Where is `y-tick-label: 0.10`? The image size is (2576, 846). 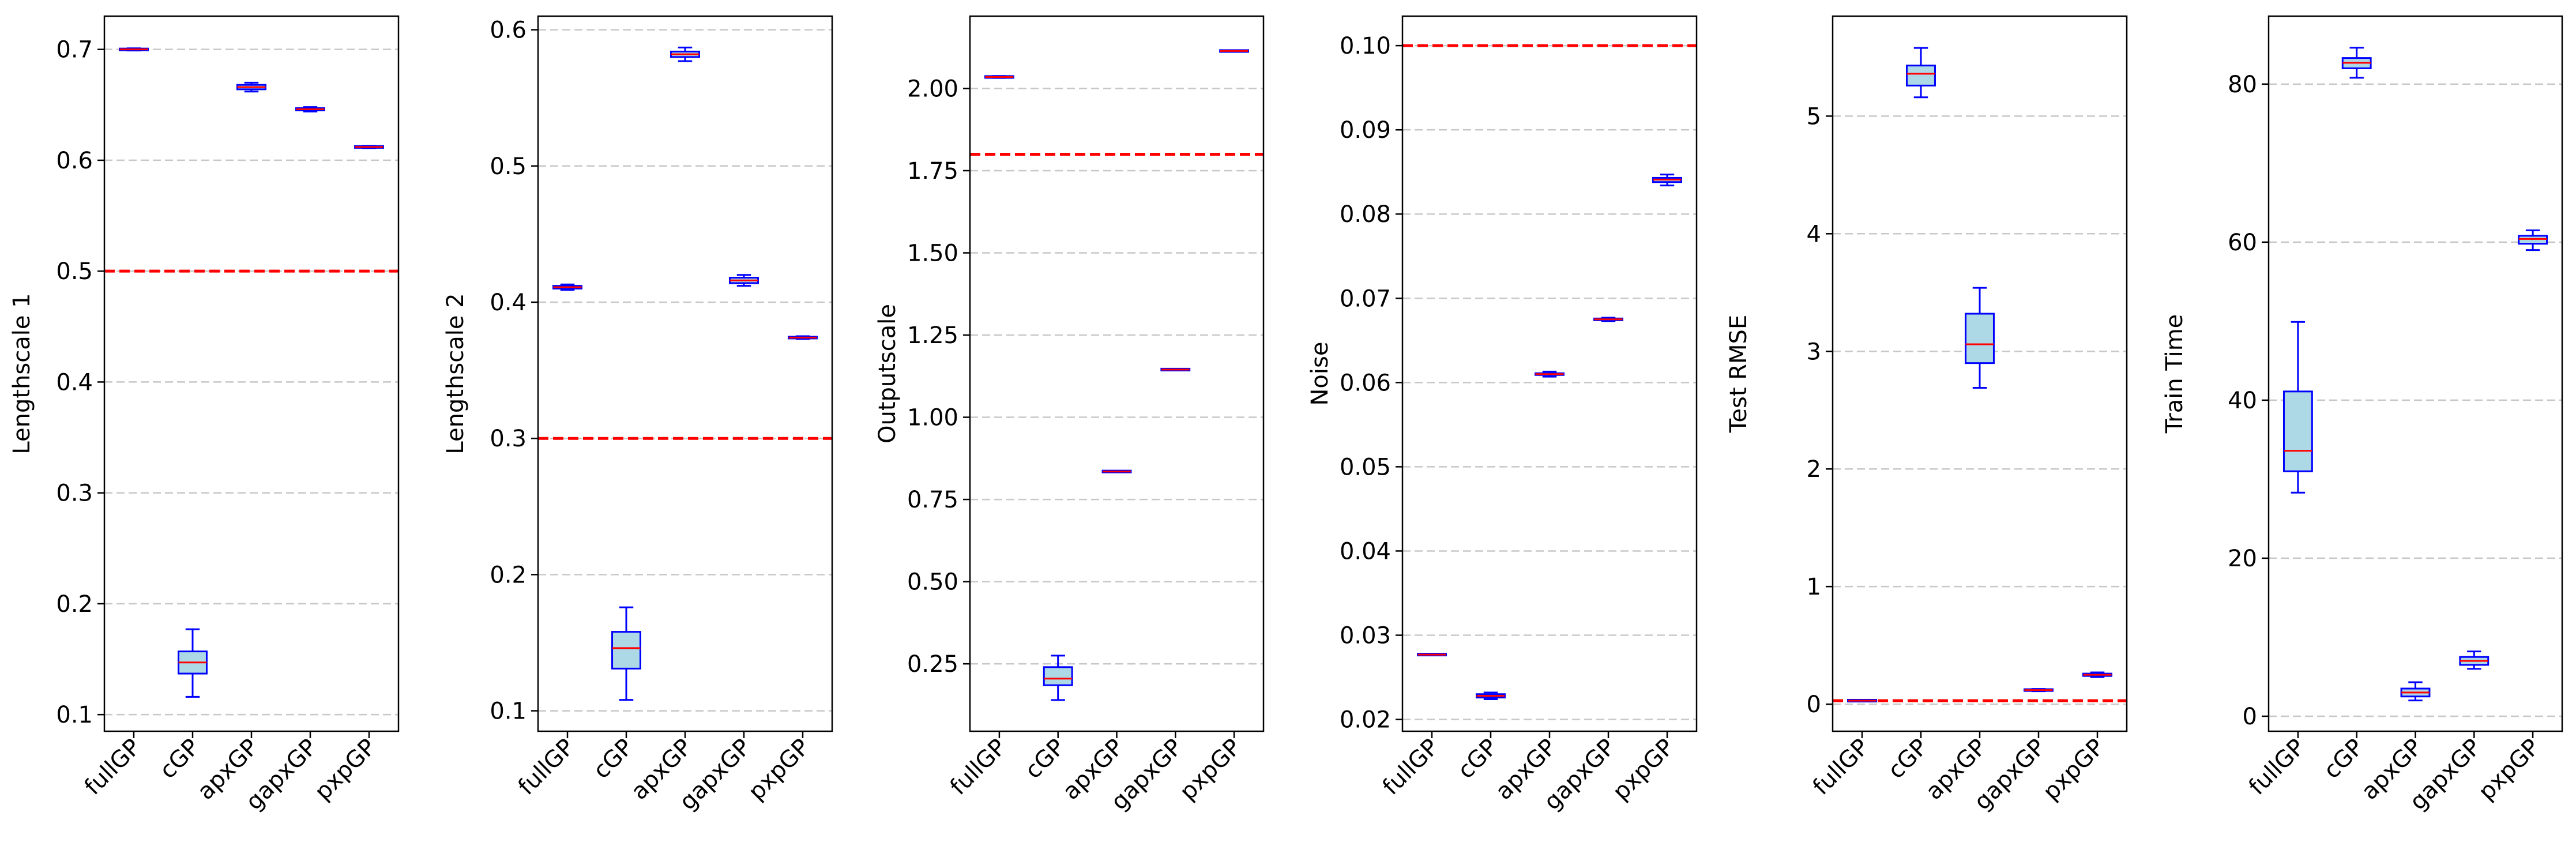 y-tick-label: 0.10 is located at coordinates (1365, 46).